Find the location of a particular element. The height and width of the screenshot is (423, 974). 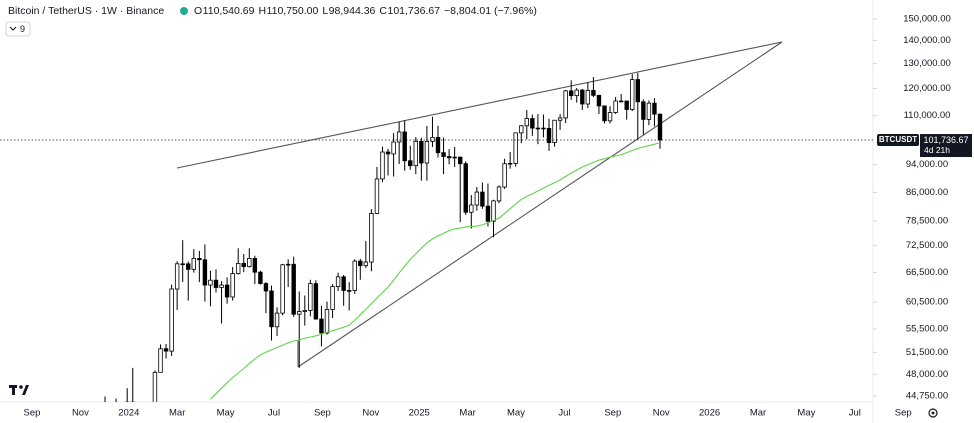

x-tick-label: 2026 is located at coordinates (709, 413).